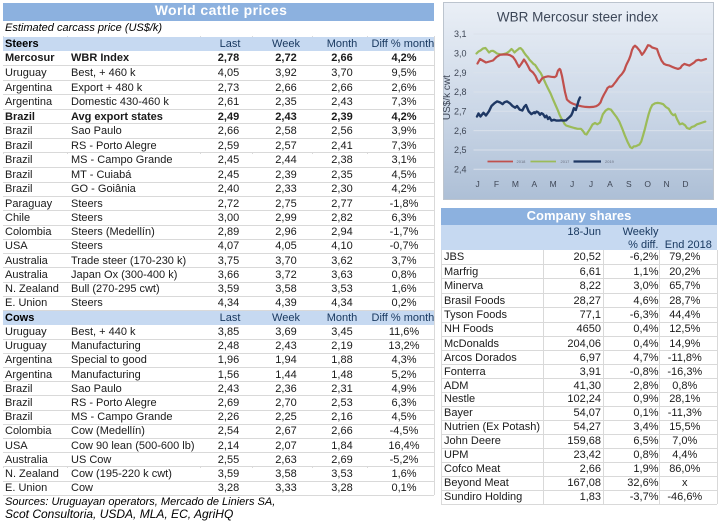 The image size is (719, 521). Describe the element at coordinates (685, 184) in the screenshot. I see `svg-text: D` at that location.